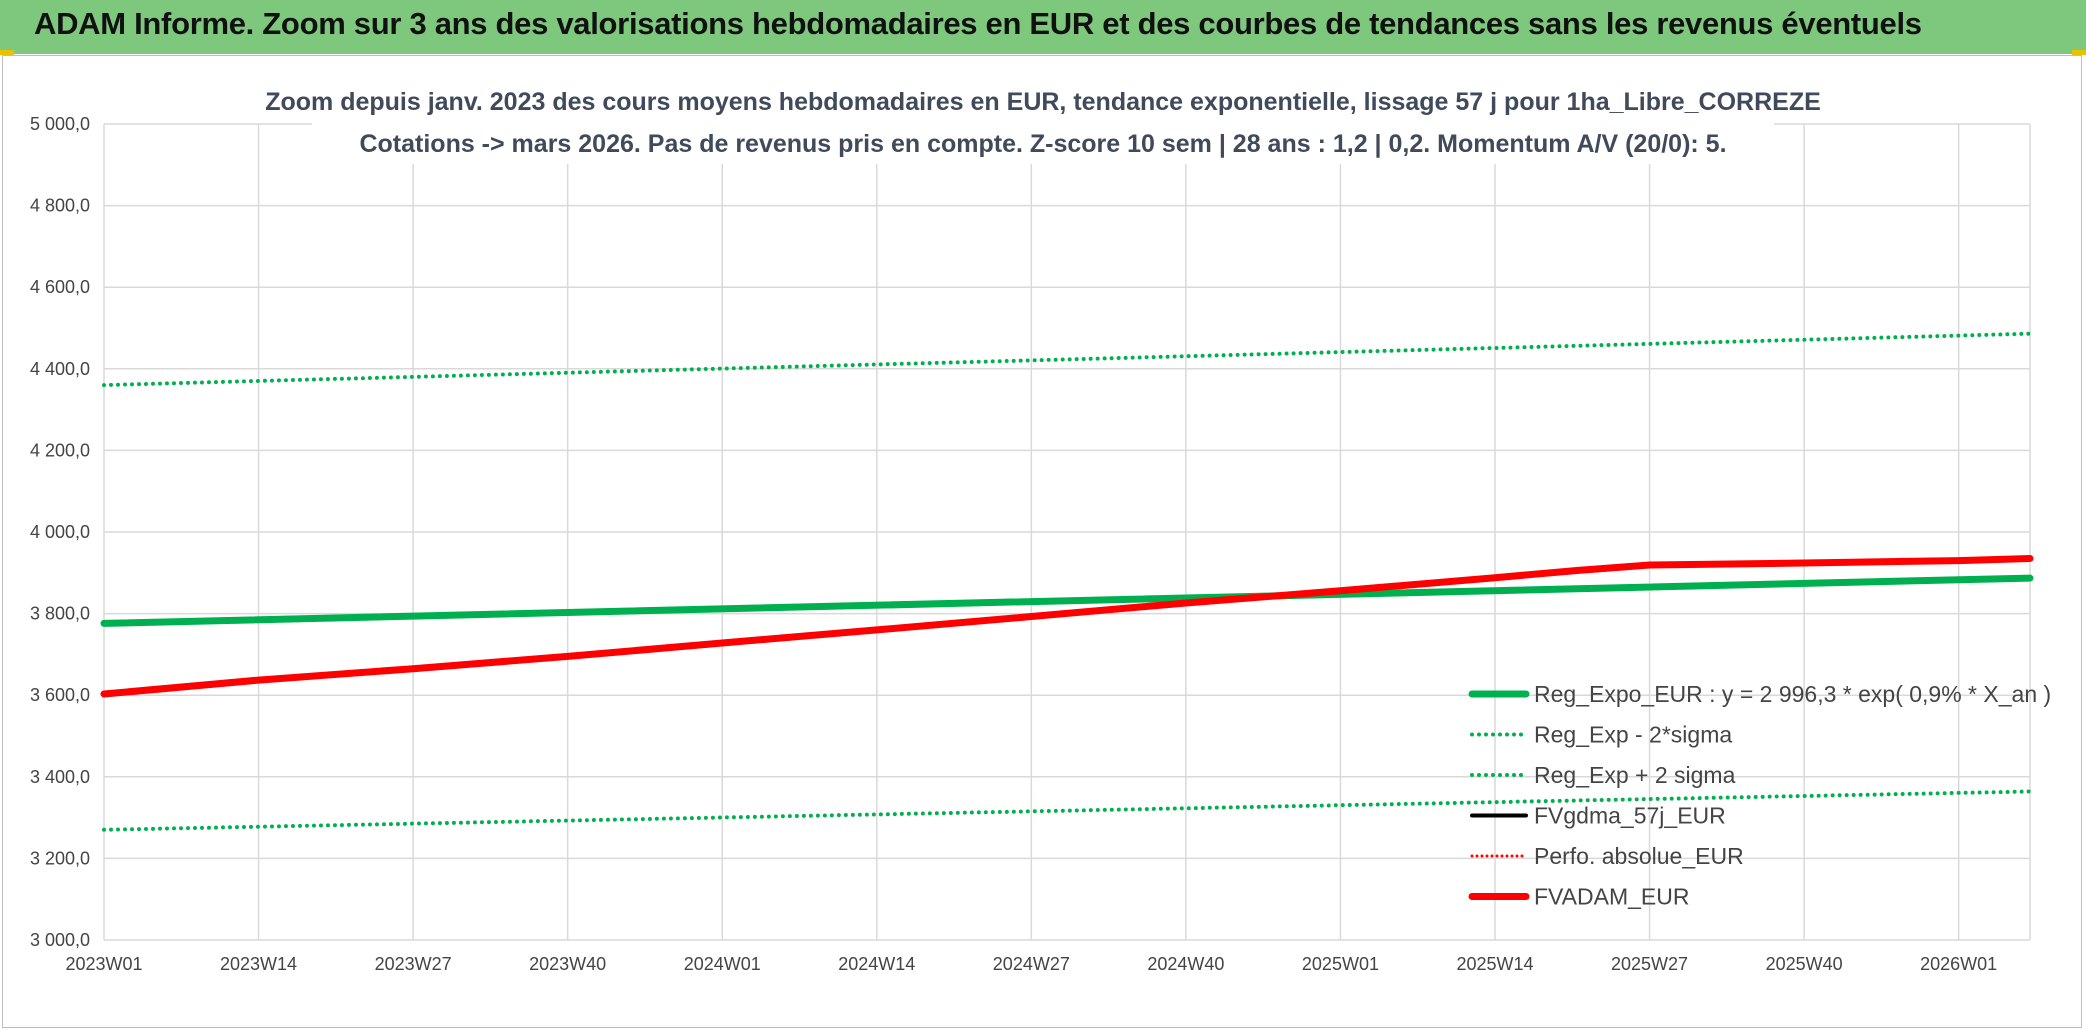  What do you see at coordinates (103, 964) in the screenshot?
I see `x-tick-label: 2023W01` at bounding box center [103, 964].